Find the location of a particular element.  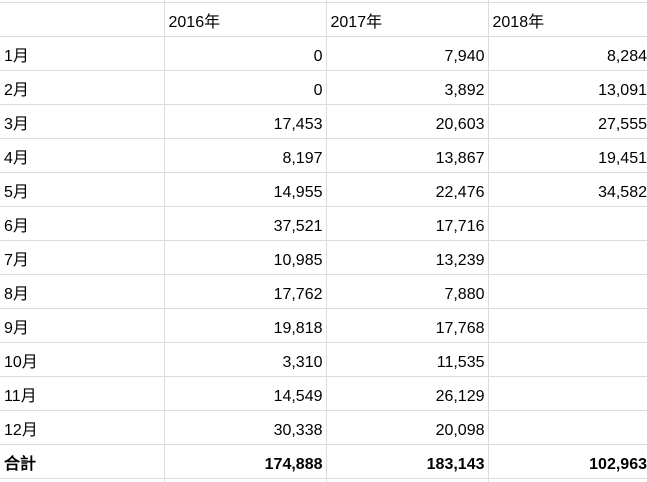

total-cell-2017: 183,143 is located at coordinates (407, 461).